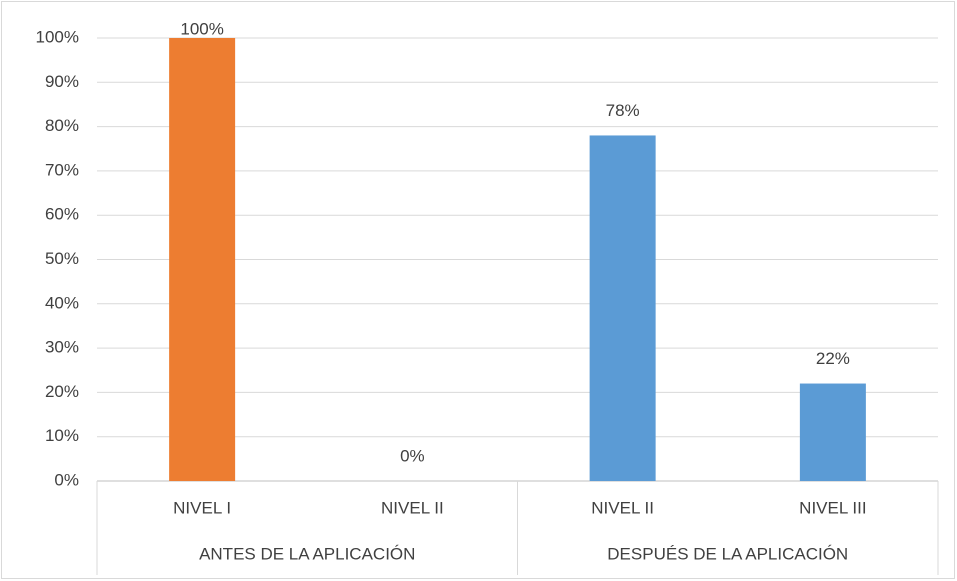 The height and width of the screenshot is (581, 957). What do you see at coordinates (62, 169) in the screenshot?
I see `y-tick-label: 70%` at bounding box center [62, 169].